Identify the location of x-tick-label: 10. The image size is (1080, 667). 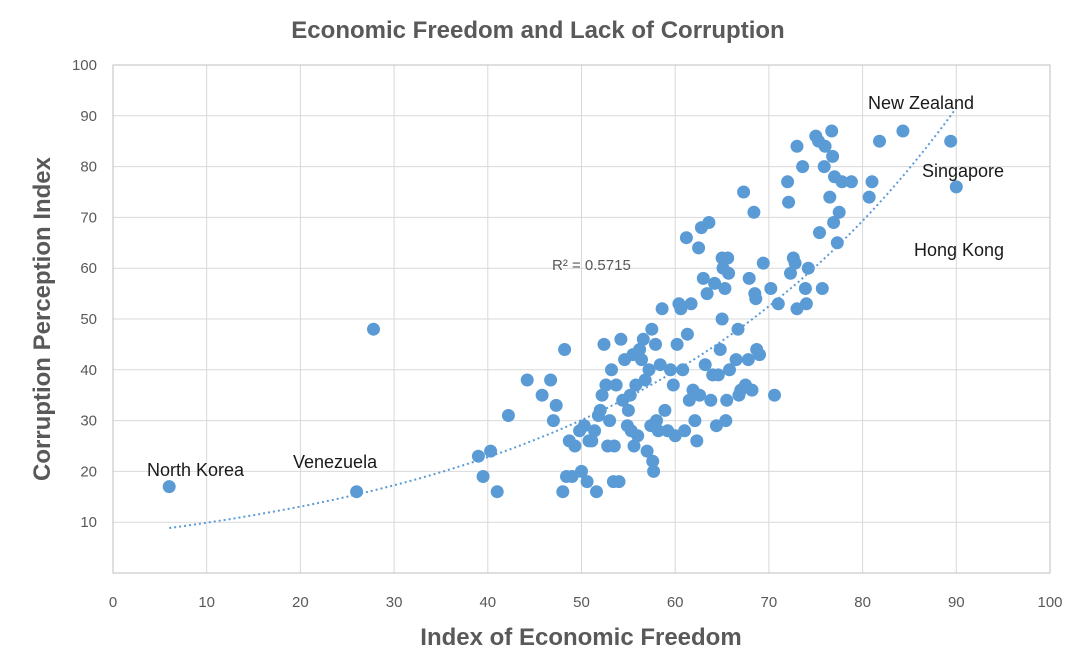
(206, 602).